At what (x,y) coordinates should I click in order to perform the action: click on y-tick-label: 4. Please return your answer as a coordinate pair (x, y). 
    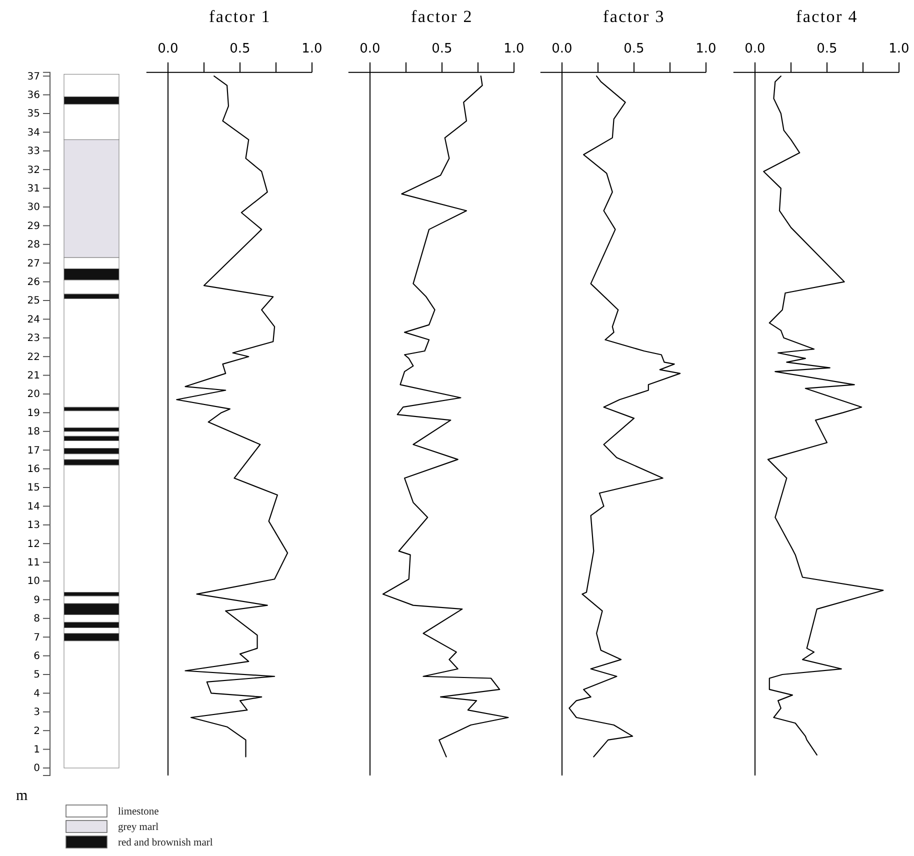
    Looking at the image, I should click on (37, 694).